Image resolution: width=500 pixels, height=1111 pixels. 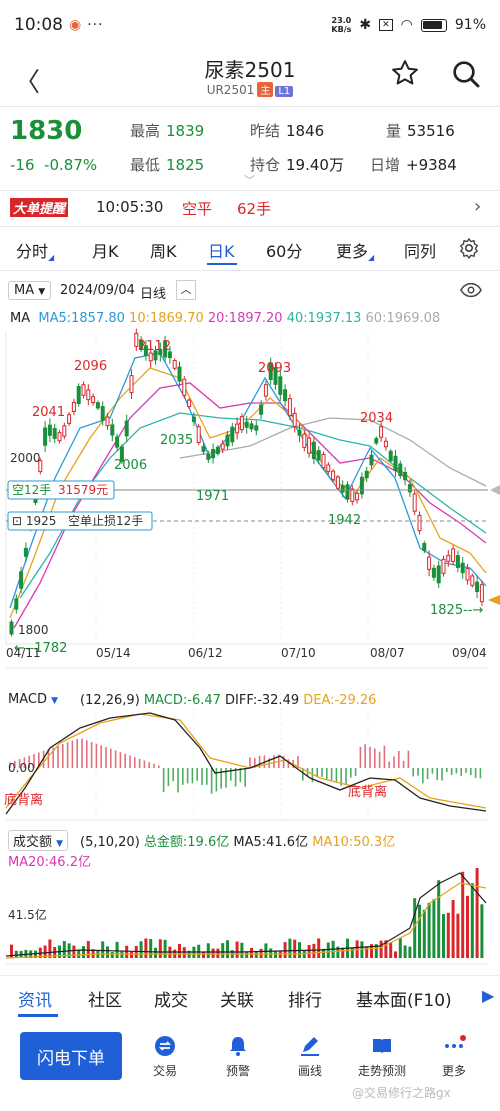 I want to click on x-tick-0514: 05/14, so click(x=113, y=653).